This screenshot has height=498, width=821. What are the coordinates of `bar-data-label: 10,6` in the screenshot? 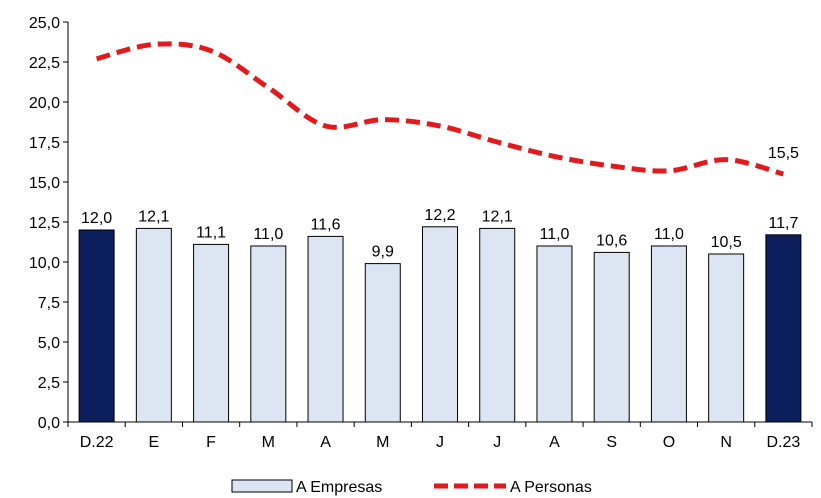 It's located at (611, 240).